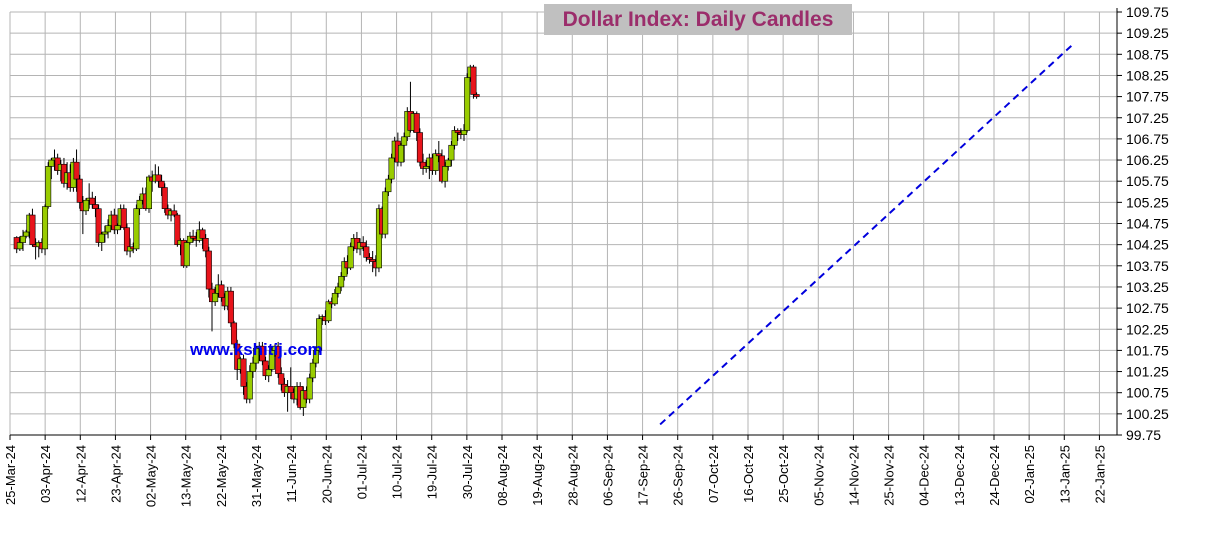  What do you see at coordinates (643, 475) in the screenshot?
I see `x-tick-label: 17-Sep-24` at bounding box center [643, 475].